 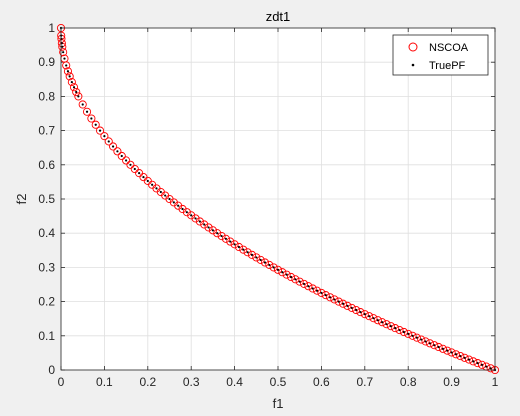 I want to click on x-tick-label: 0.4, so click(x=234, y=382).